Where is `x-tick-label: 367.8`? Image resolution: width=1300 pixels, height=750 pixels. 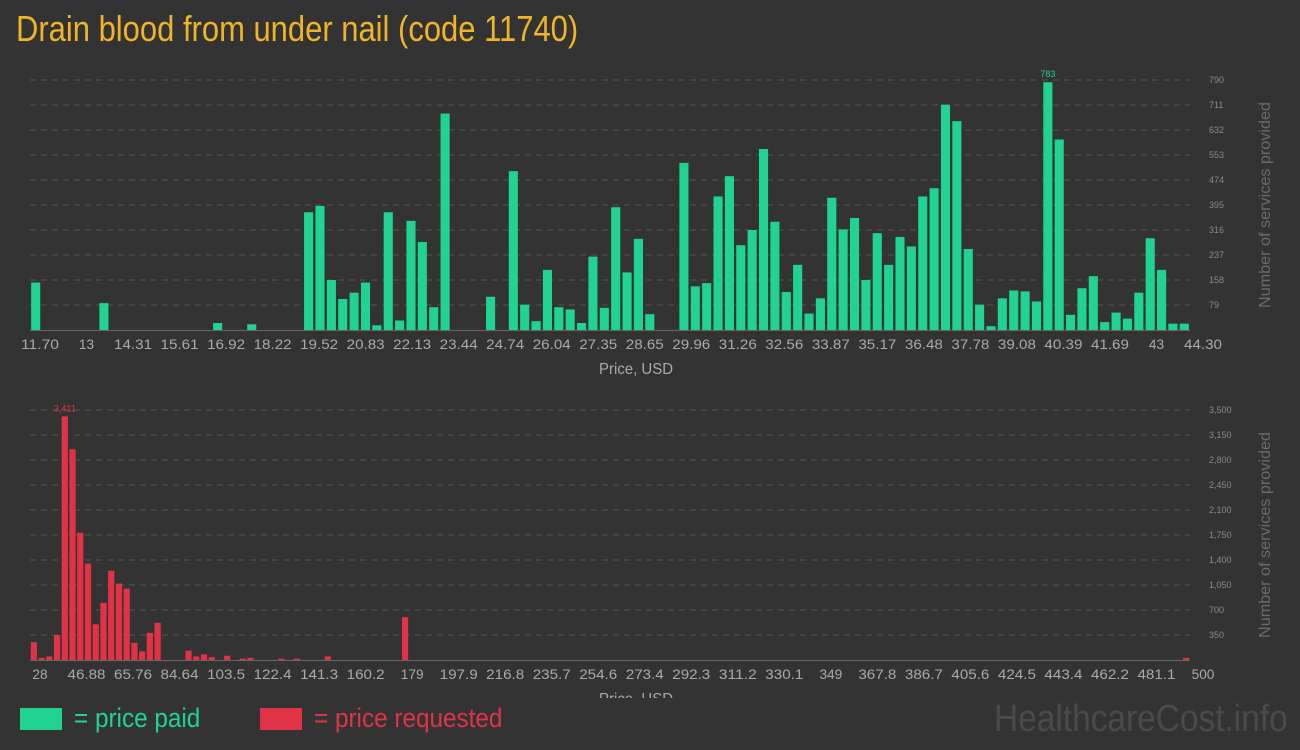 x-tick-label: 367.8 is located at coordinates (877, 674).